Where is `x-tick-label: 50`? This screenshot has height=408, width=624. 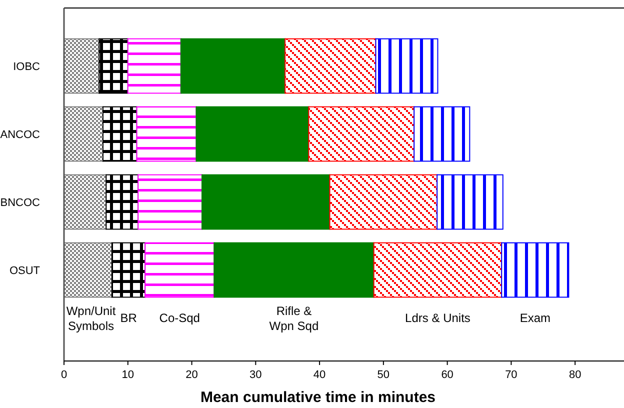
x-tick-label: 50 is located at coordinates (383, 375).